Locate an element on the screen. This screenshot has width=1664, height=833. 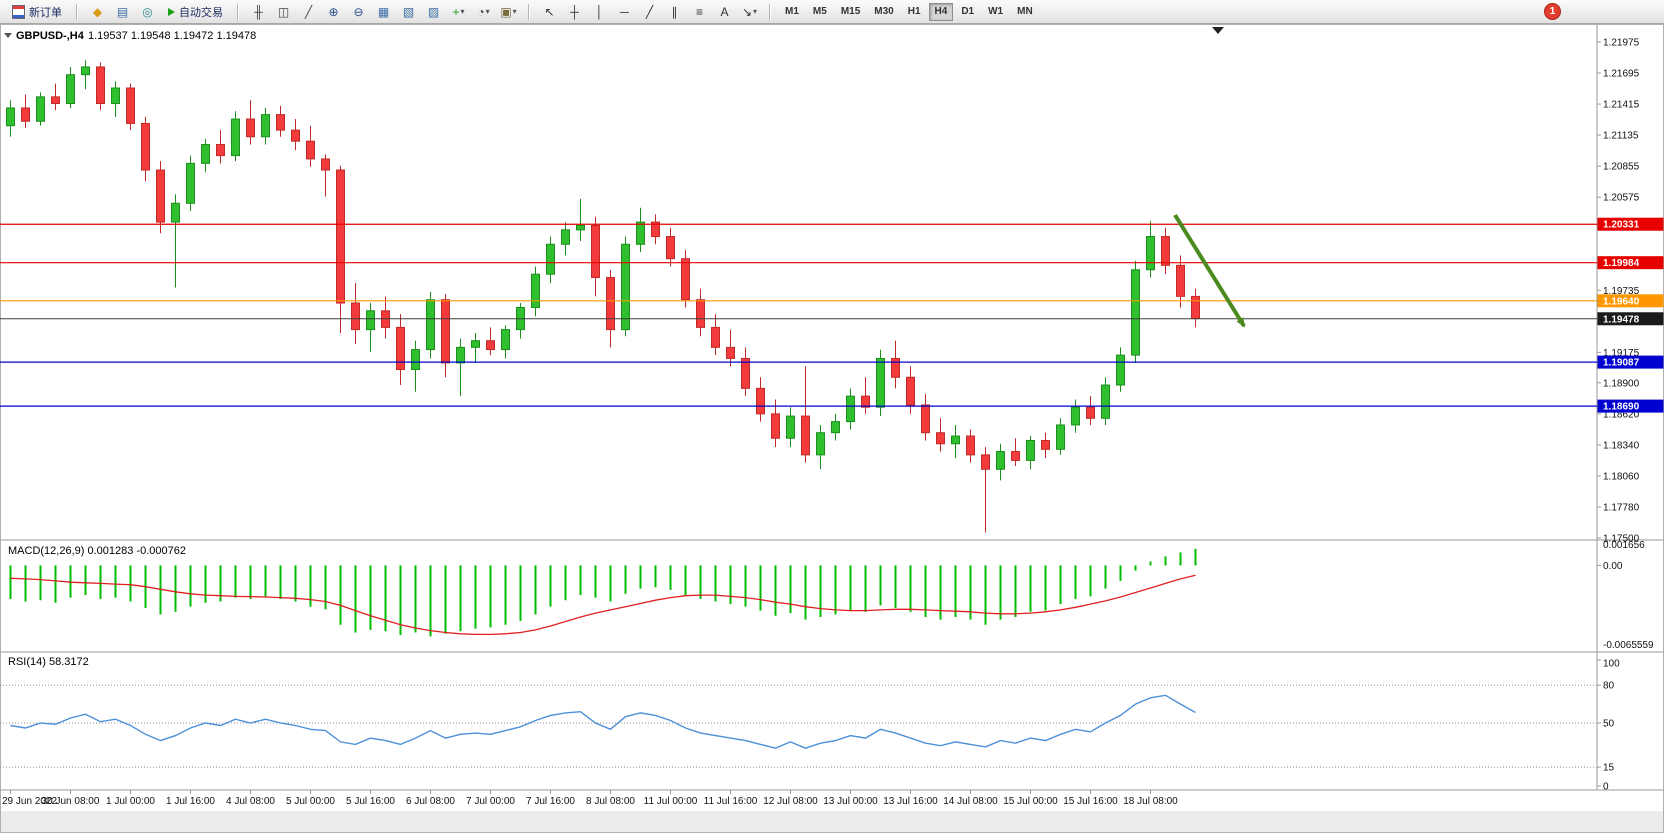
market-button: ◆ is located at coordinates (97, 11).